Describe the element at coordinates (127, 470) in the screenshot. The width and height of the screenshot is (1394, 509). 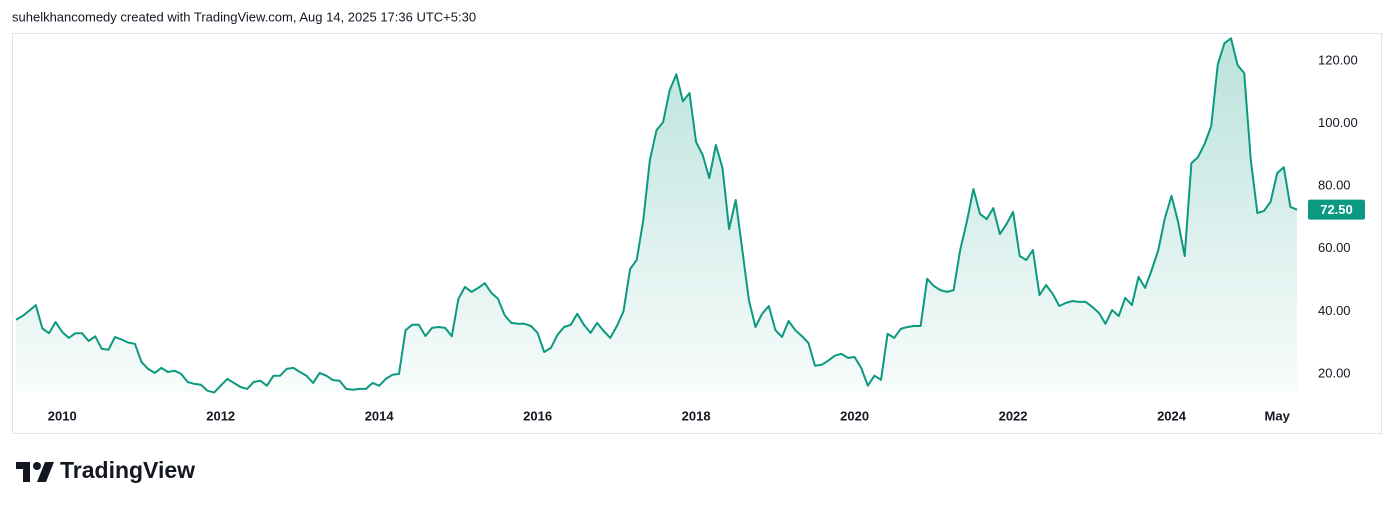
I see `brand-name: TradingView` at that location.